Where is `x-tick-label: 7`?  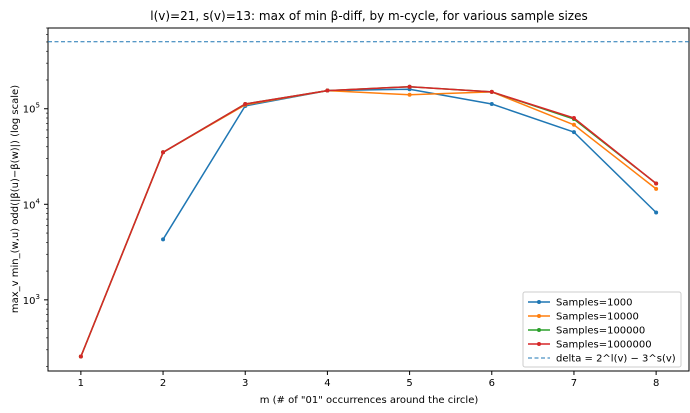
x-tick-label: 7 is located at coordinates (574, 383).